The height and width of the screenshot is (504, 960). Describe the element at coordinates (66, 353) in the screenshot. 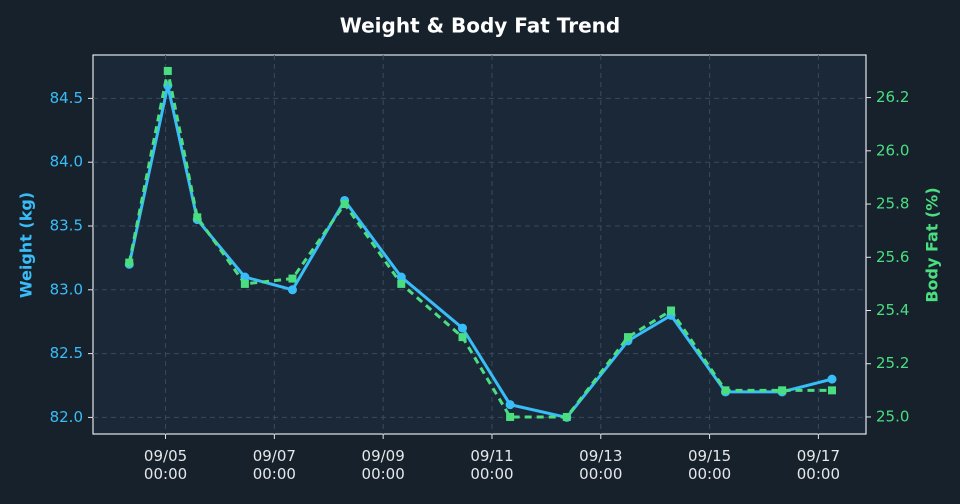

I see `y-tick-label: 82.5` at that location.